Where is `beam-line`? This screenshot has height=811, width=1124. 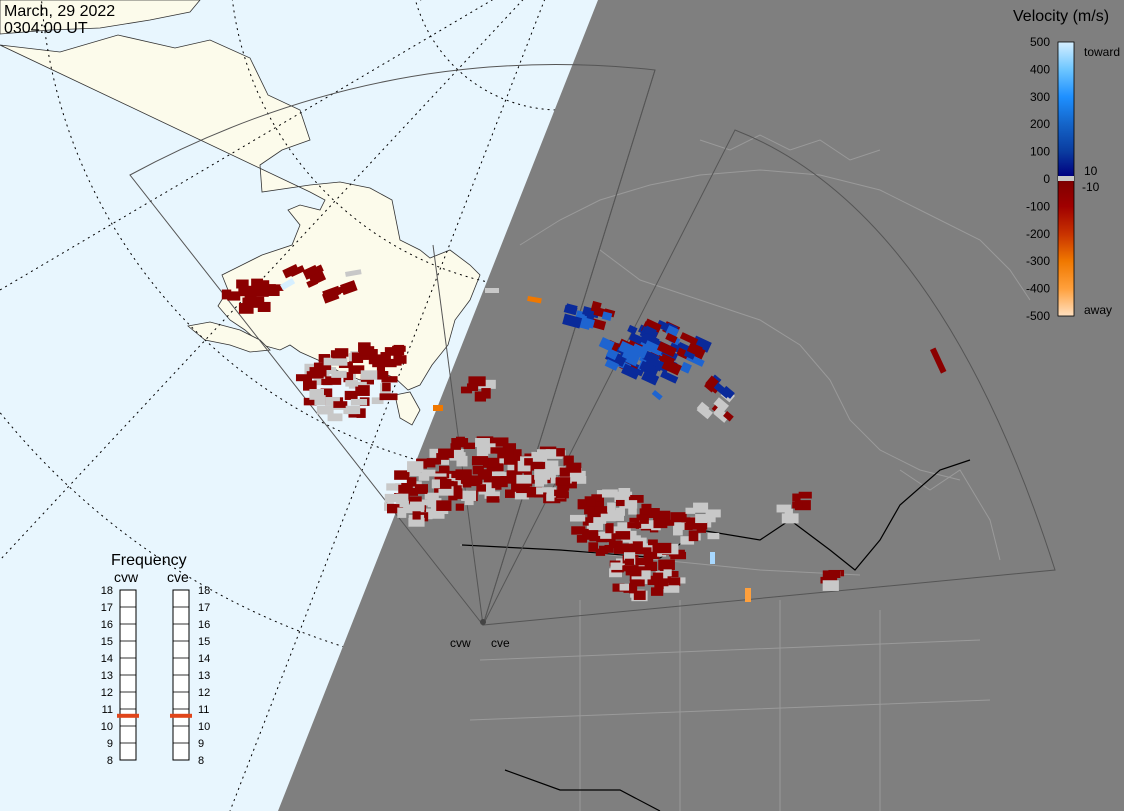 beam-line is located at coordinates (458, 435).